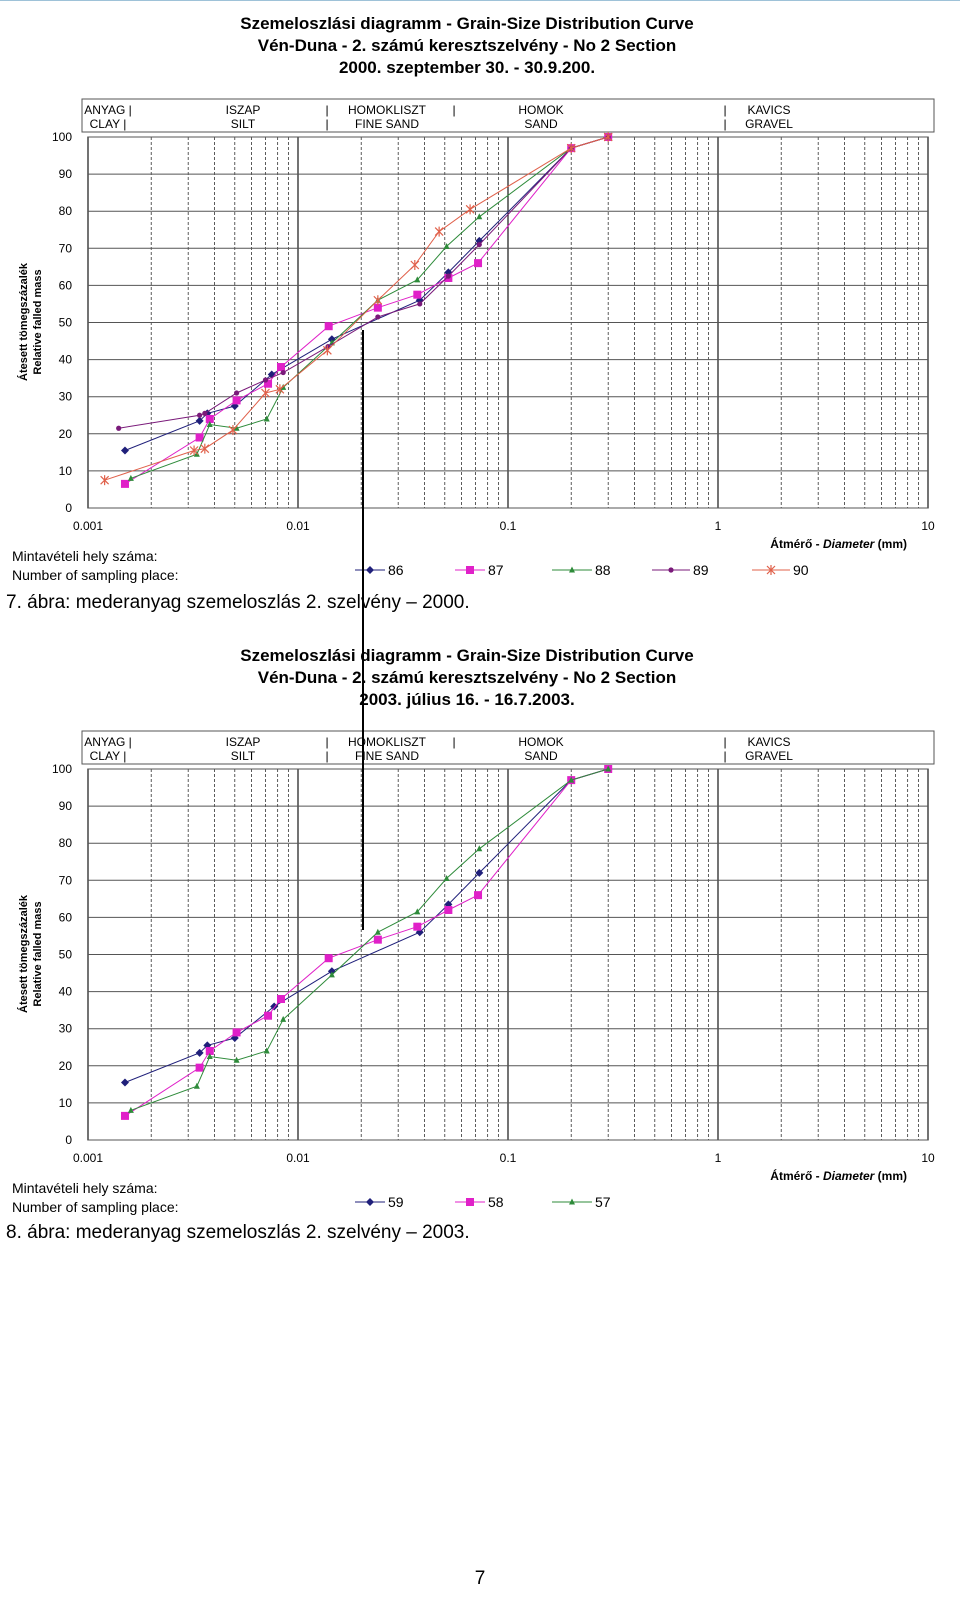 The image size is (960, 1598). What do you see at coordinates (66, 992) in the screenshot?
I see `y-tick-label: 40` at bounding box center [66, 992].